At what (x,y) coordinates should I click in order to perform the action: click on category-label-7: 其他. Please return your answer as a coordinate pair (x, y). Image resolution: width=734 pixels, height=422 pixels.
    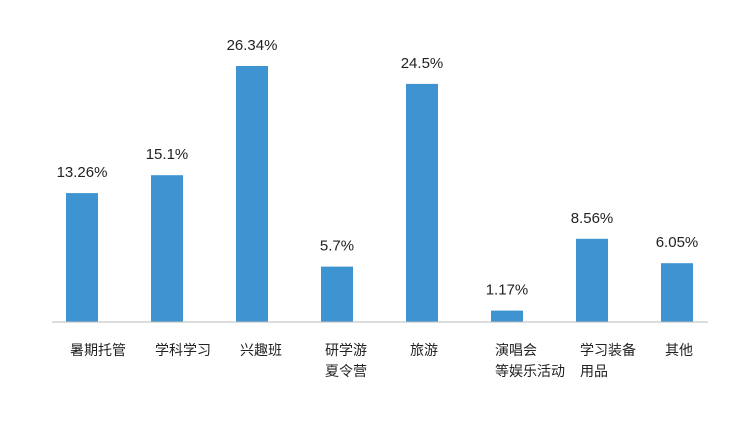
    Looking at the image, I should click on (679, 351).